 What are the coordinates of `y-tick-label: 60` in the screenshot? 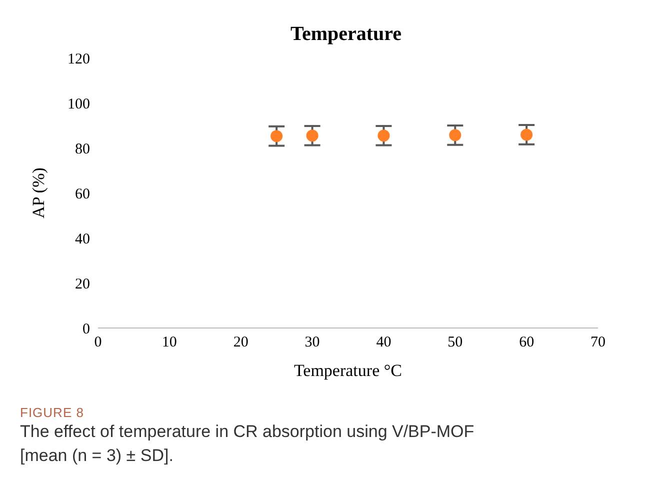 It's located at (82, 194).